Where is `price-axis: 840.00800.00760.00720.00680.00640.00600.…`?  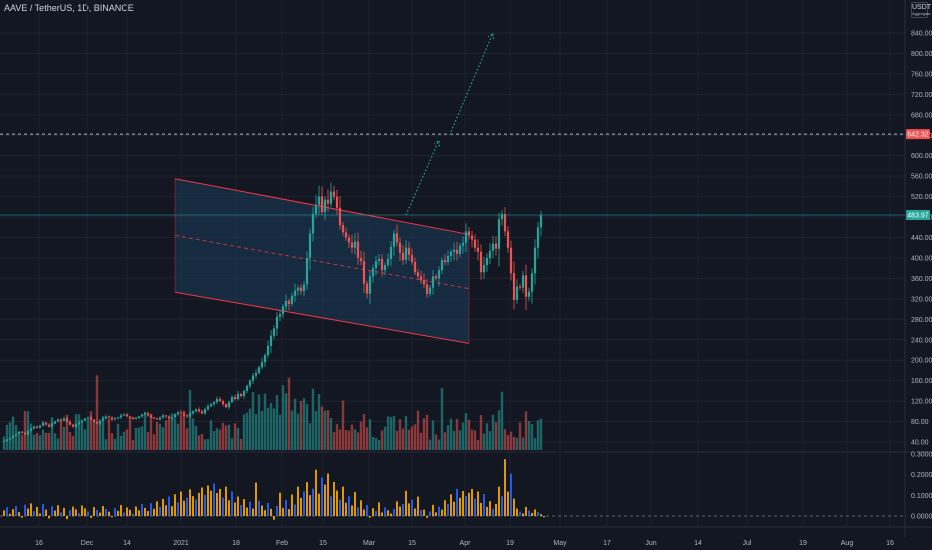 price-axis: 840.00800.00760.00720.00680.00640.00600.… is located at coordinates (919, 276).